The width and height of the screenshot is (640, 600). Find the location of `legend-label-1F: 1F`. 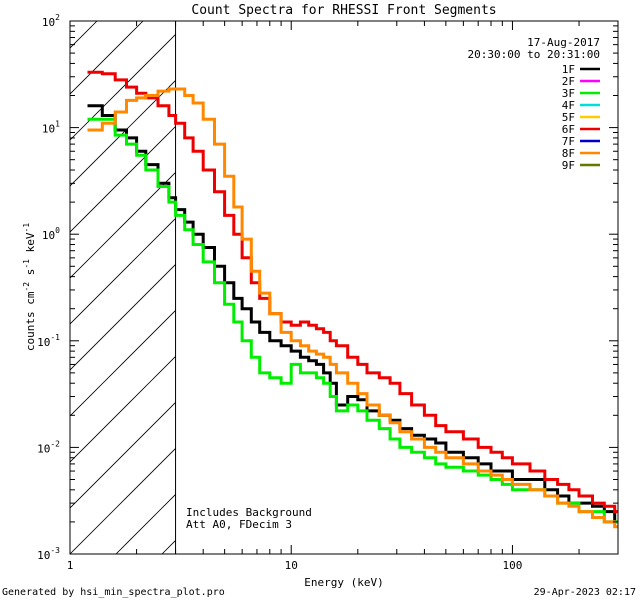

legend-label-1F: 1F is located at coordinates (568, 69).